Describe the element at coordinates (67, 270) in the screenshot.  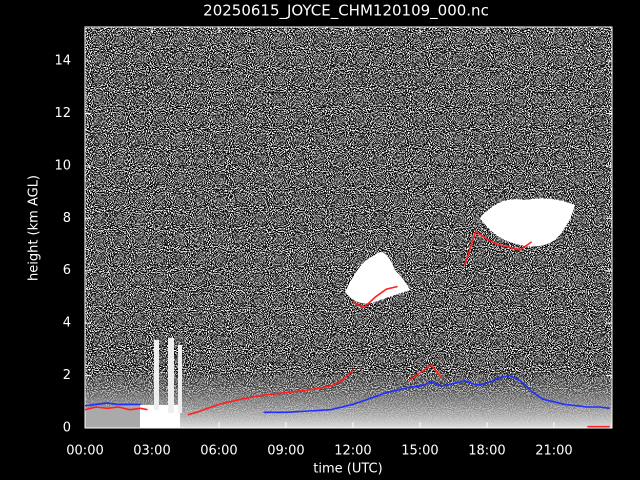
I see `y-tick-label: 6` at that location.